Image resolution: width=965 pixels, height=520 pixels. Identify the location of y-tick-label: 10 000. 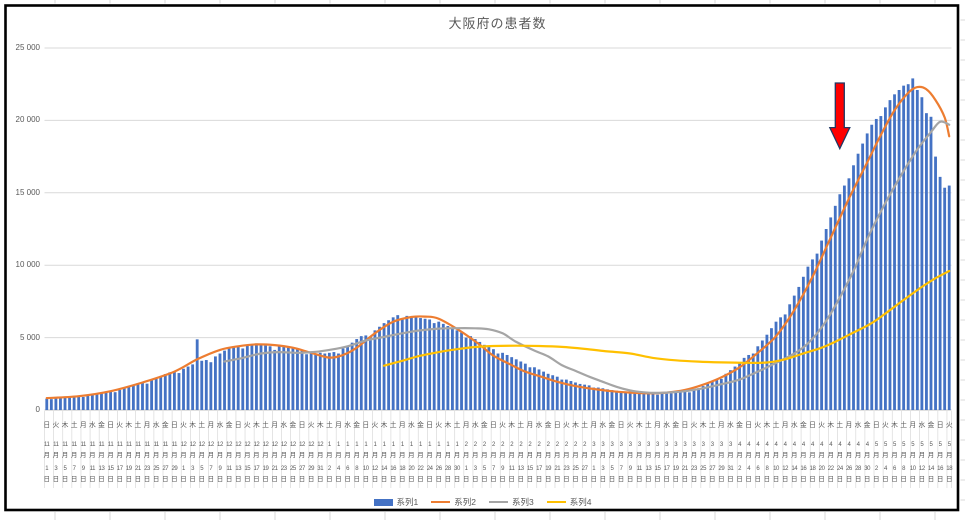
(27, 265).